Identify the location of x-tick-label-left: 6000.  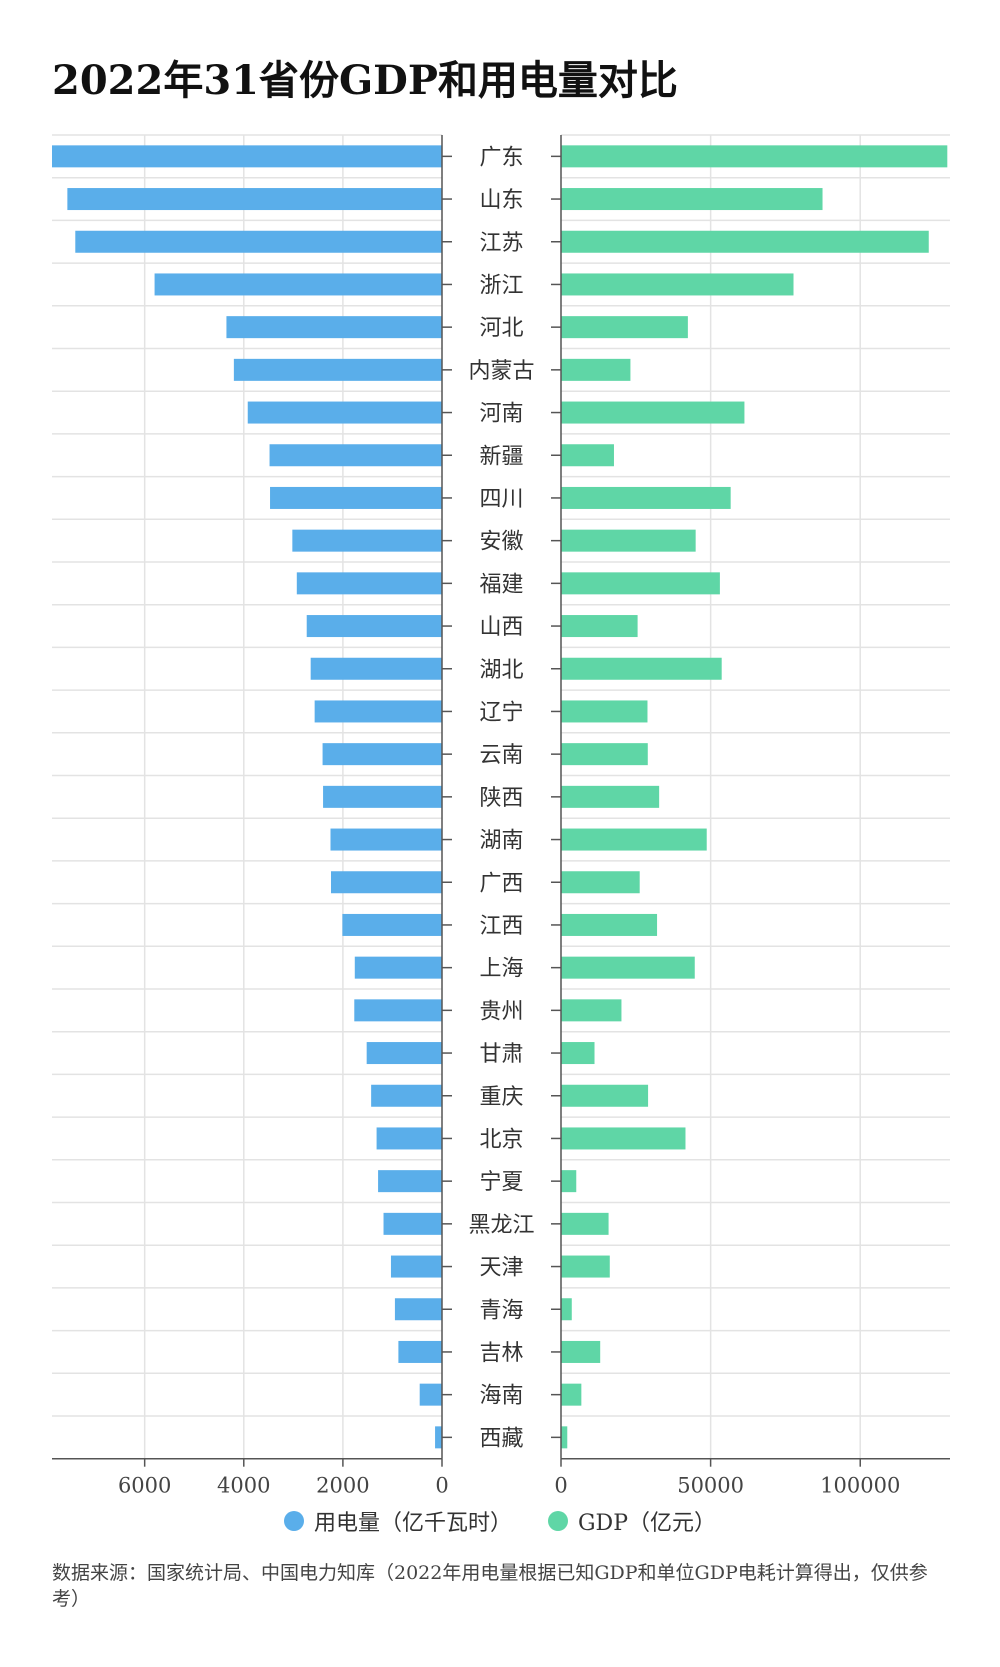
(144, 1486).